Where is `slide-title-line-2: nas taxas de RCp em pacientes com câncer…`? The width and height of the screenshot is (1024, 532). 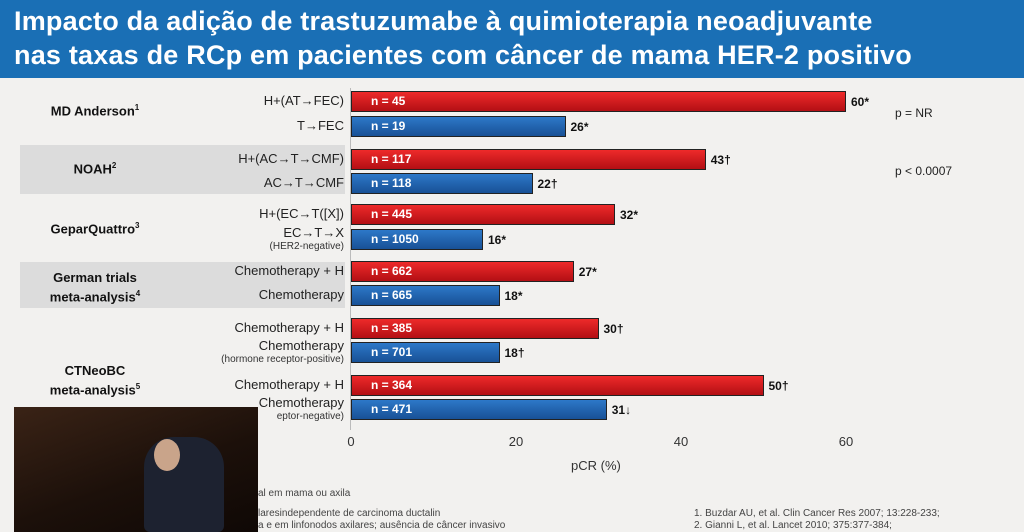
slide-title-line-2: nas taxas de RCp em pacientes com câncer… is located at coordinates (463, 55).